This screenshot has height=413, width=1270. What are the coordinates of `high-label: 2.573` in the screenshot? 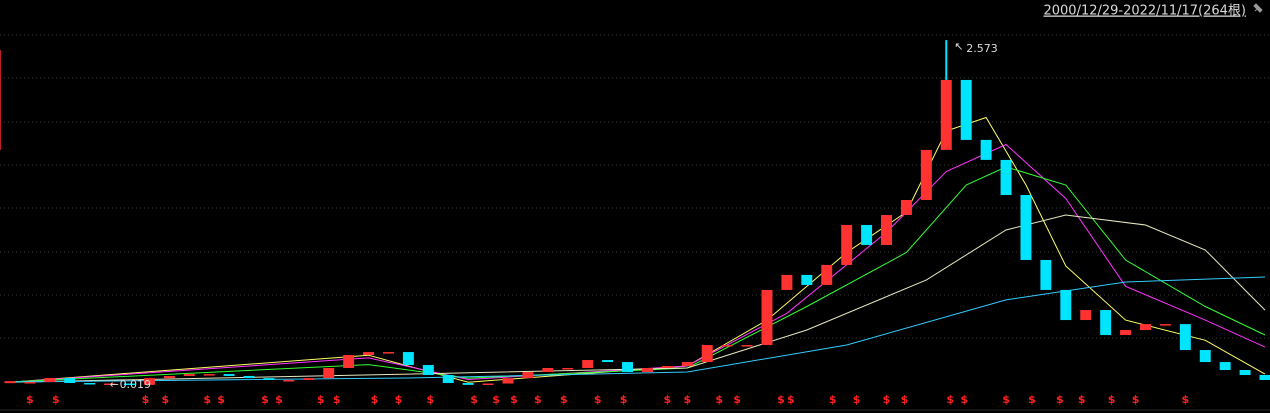 It's located at (982, 48).